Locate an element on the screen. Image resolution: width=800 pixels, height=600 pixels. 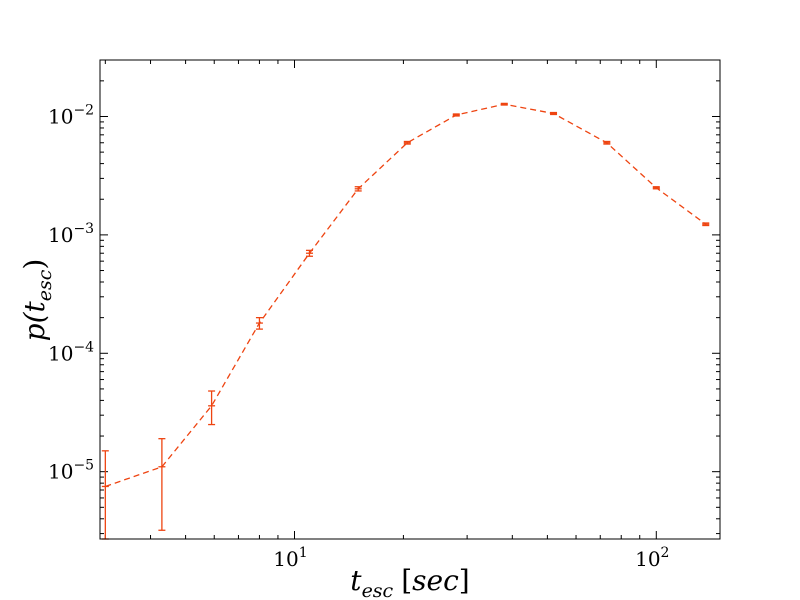
y-axis-label-main: p(t is located at coordinates (34, 320).